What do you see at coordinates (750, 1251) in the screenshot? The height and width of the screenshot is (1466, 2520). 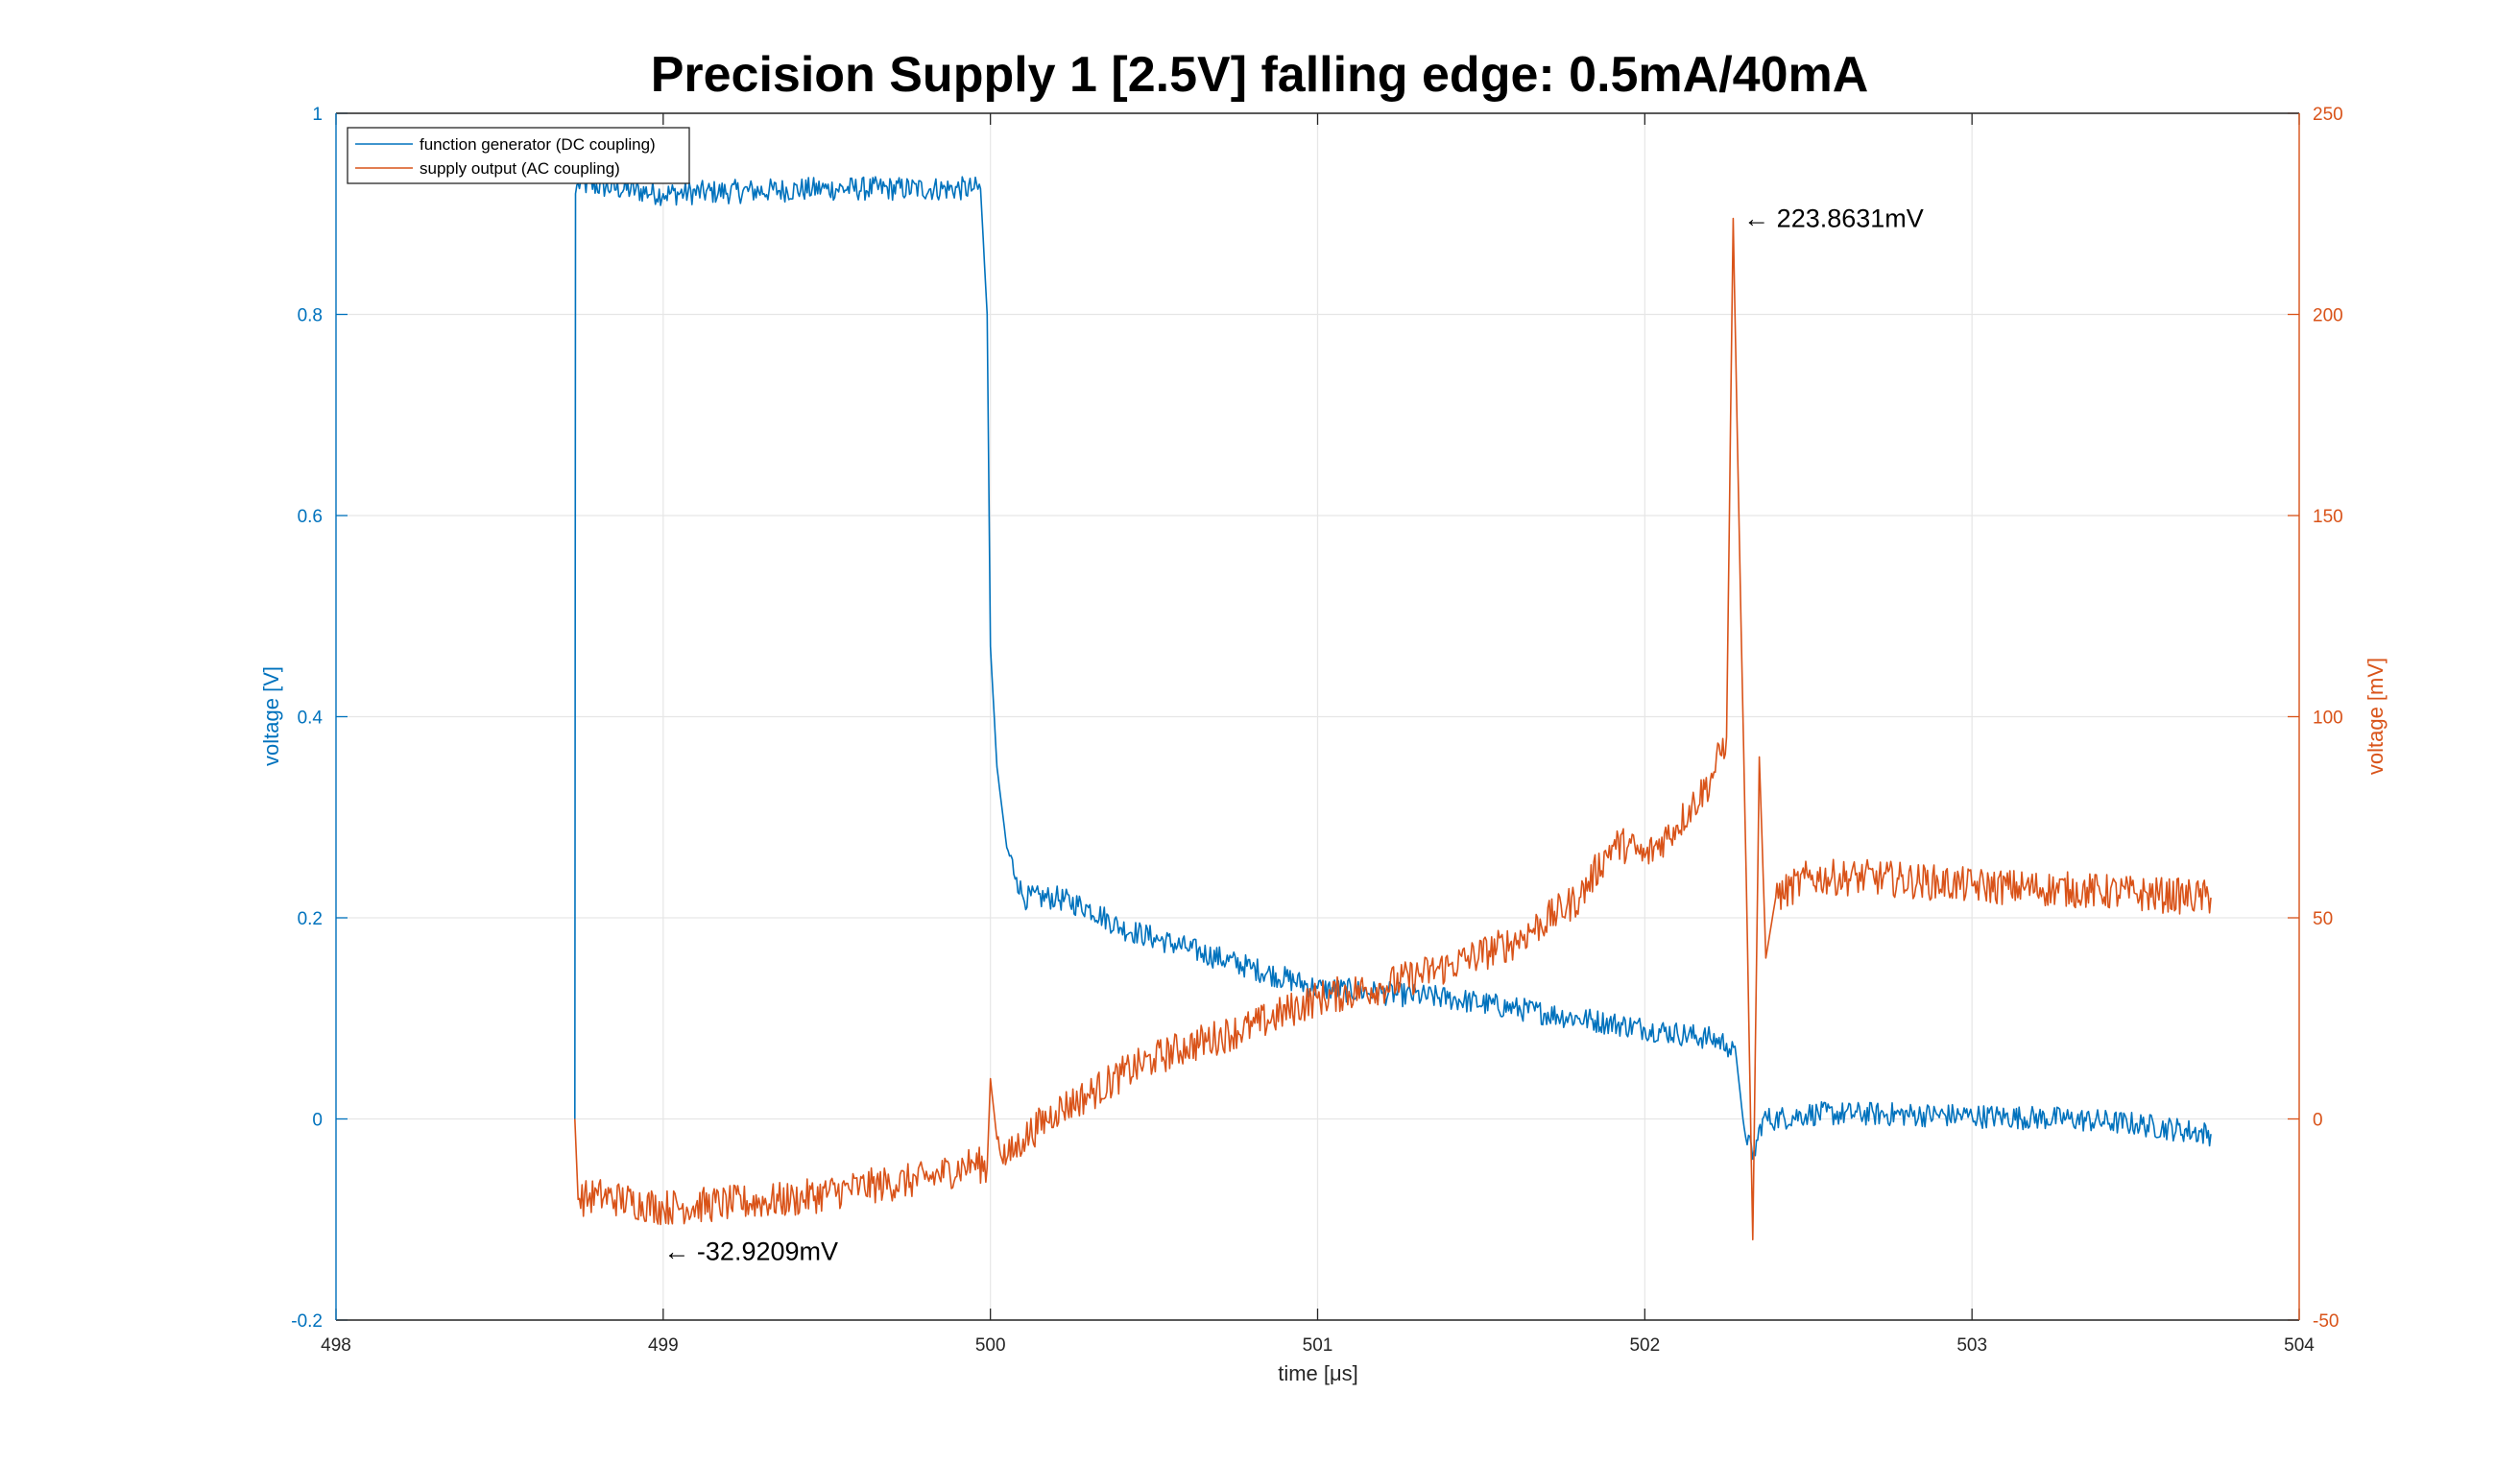 I see `annotation-min: ← -32.9209mV` at bounding box center [750, 1251].